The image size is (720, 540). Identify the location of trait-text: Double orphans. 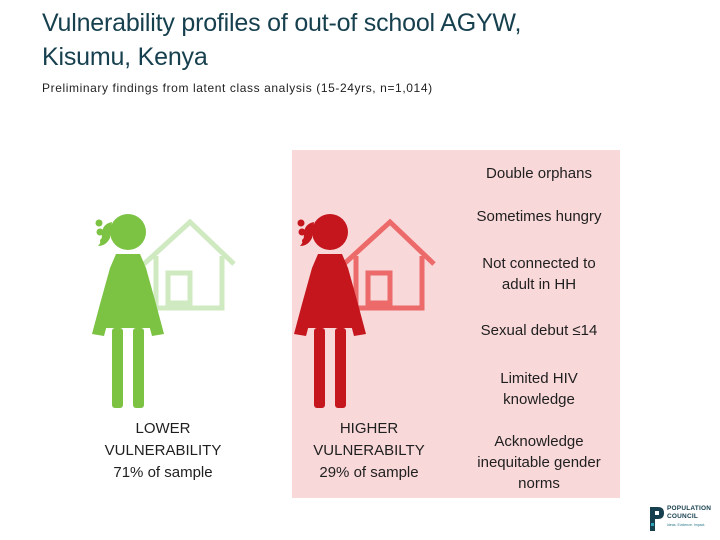
(539, 173).